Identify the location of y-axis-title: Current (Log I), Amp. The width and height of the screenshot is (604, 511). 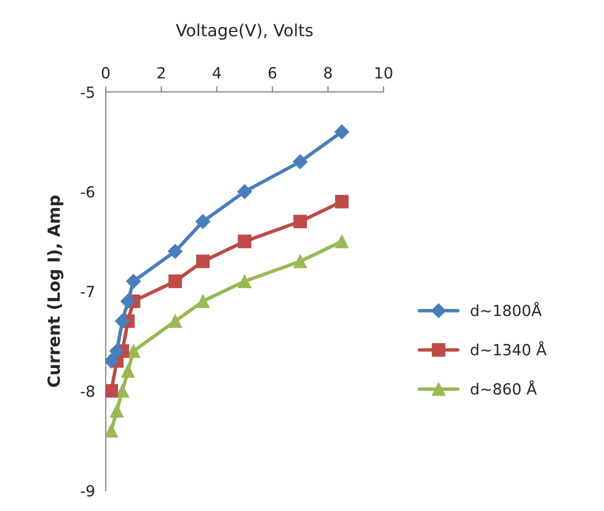
(55, 291).